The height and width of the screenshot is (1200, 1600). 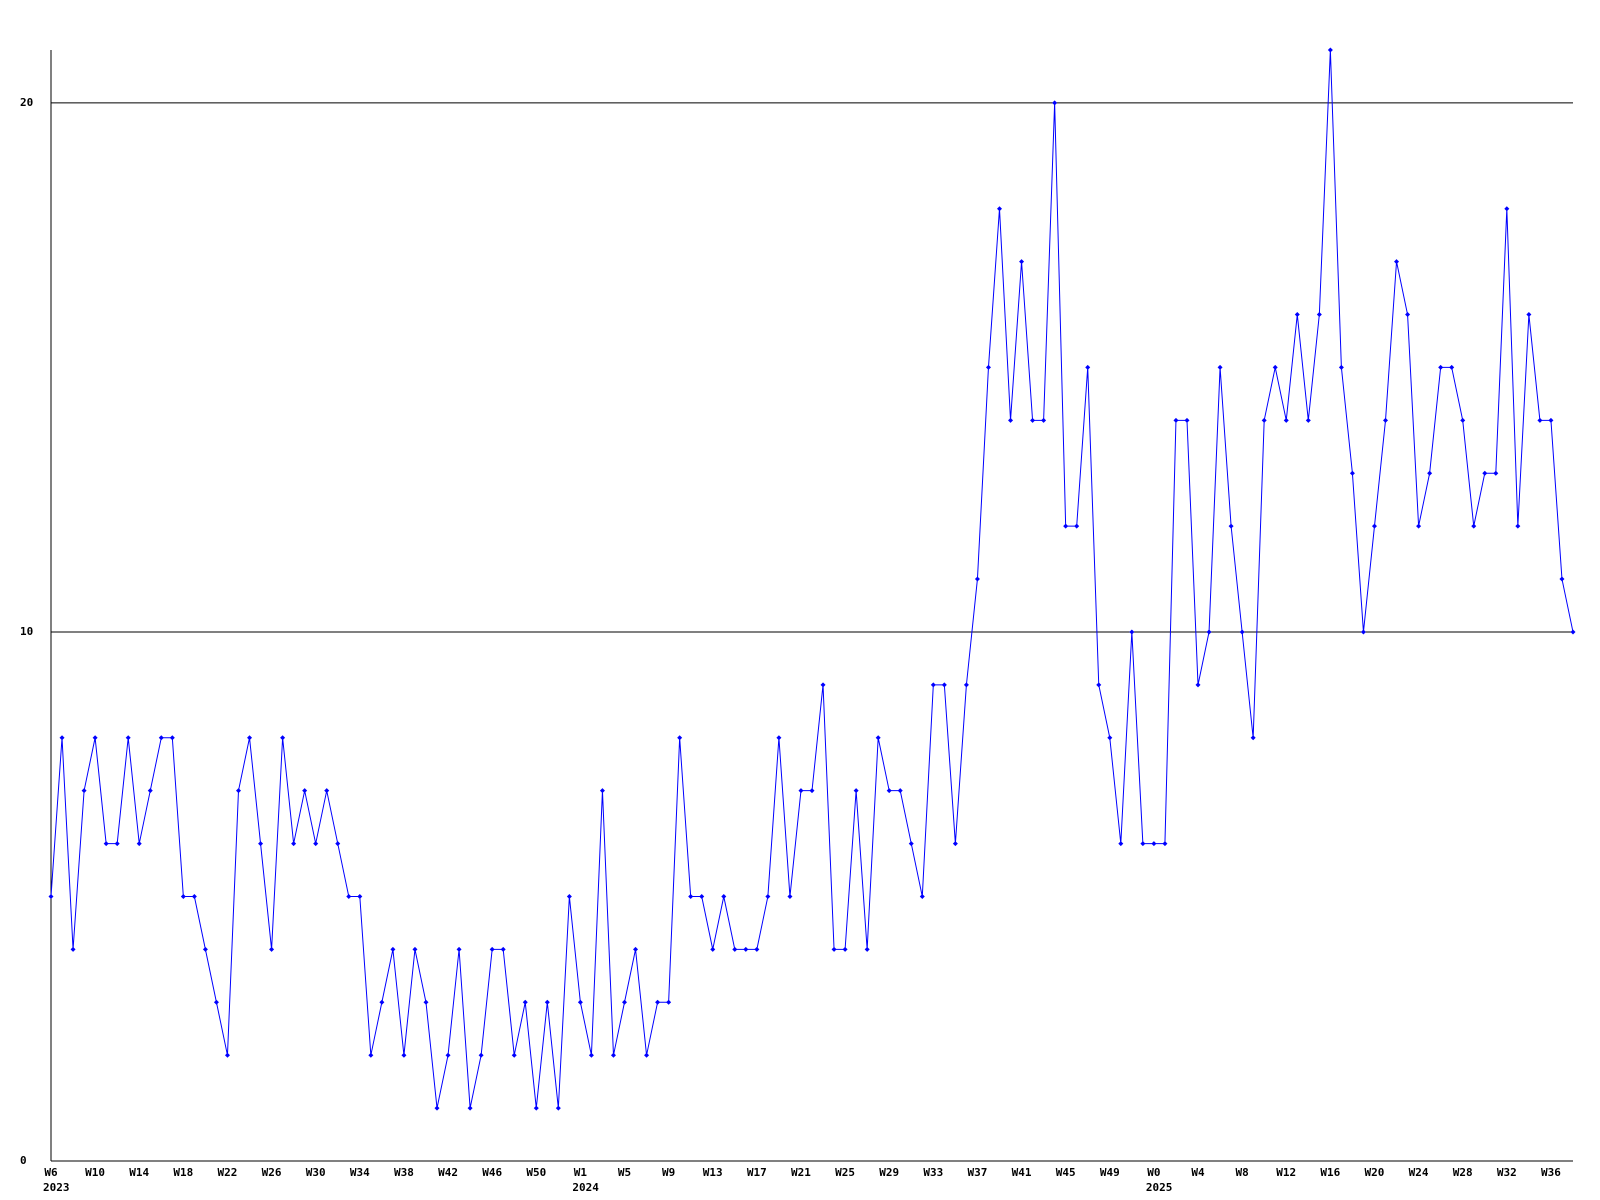 I want to click on x-tick-label: W0, so click(x=1153, y=1172).